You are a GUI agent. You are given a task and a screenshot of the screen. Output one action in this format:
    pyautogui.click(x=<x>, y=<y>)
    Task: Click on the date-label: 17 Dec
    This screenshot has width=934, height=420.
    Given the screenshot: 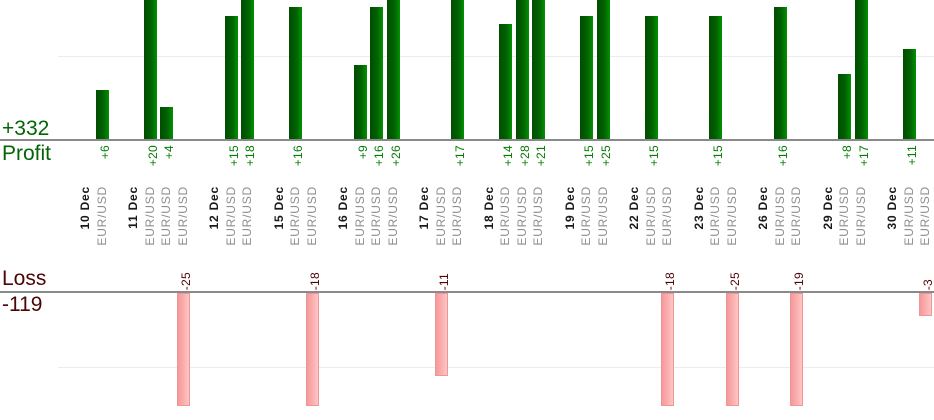 What is the action you would take?
    pyautogui.click(x=424, y=208)
    